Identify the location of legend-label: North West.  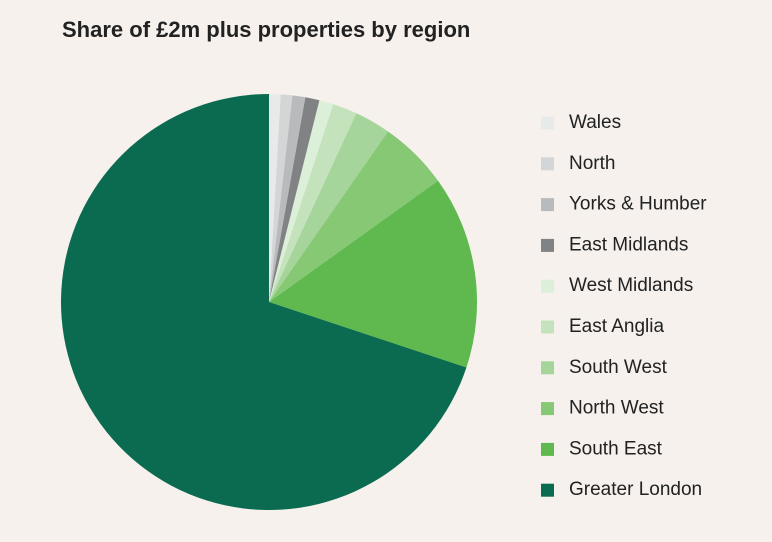
(616, 408).